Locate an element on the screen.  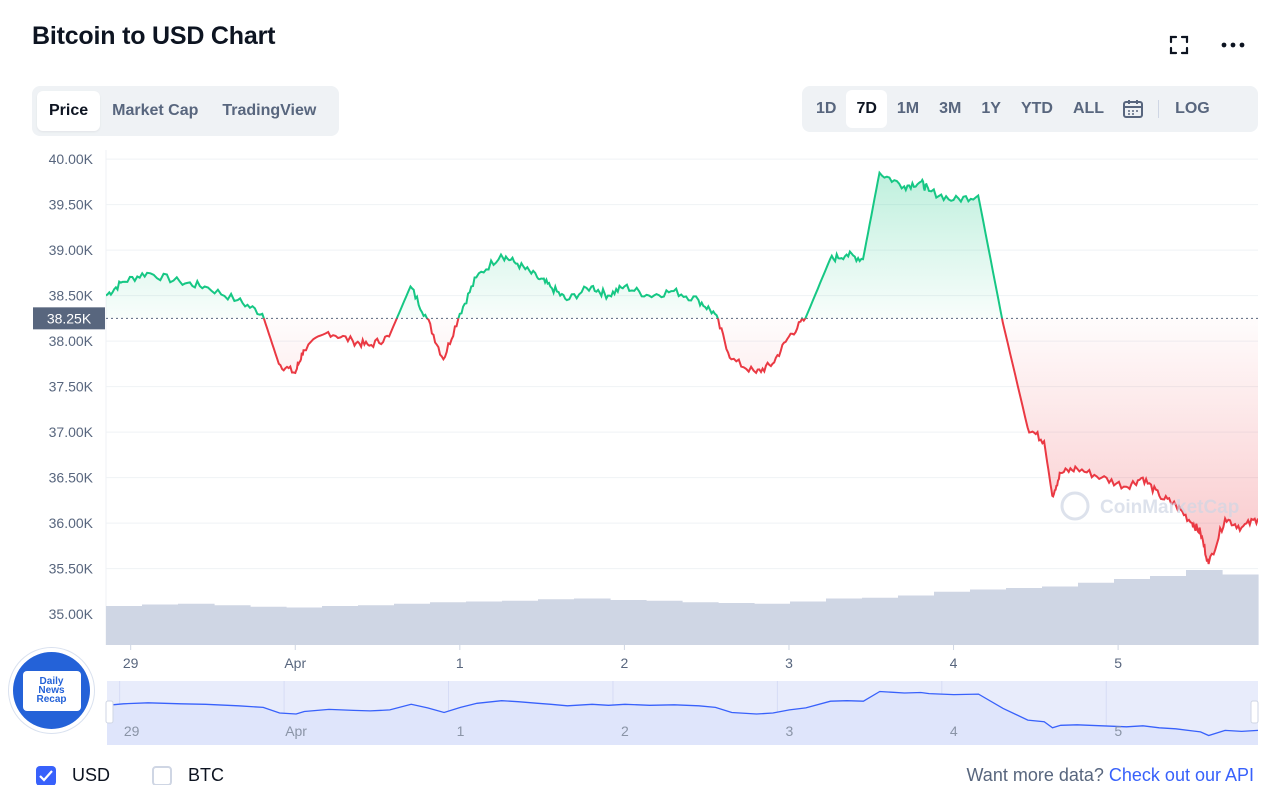
range-7d: 7D is located at coordinates (866, 109).